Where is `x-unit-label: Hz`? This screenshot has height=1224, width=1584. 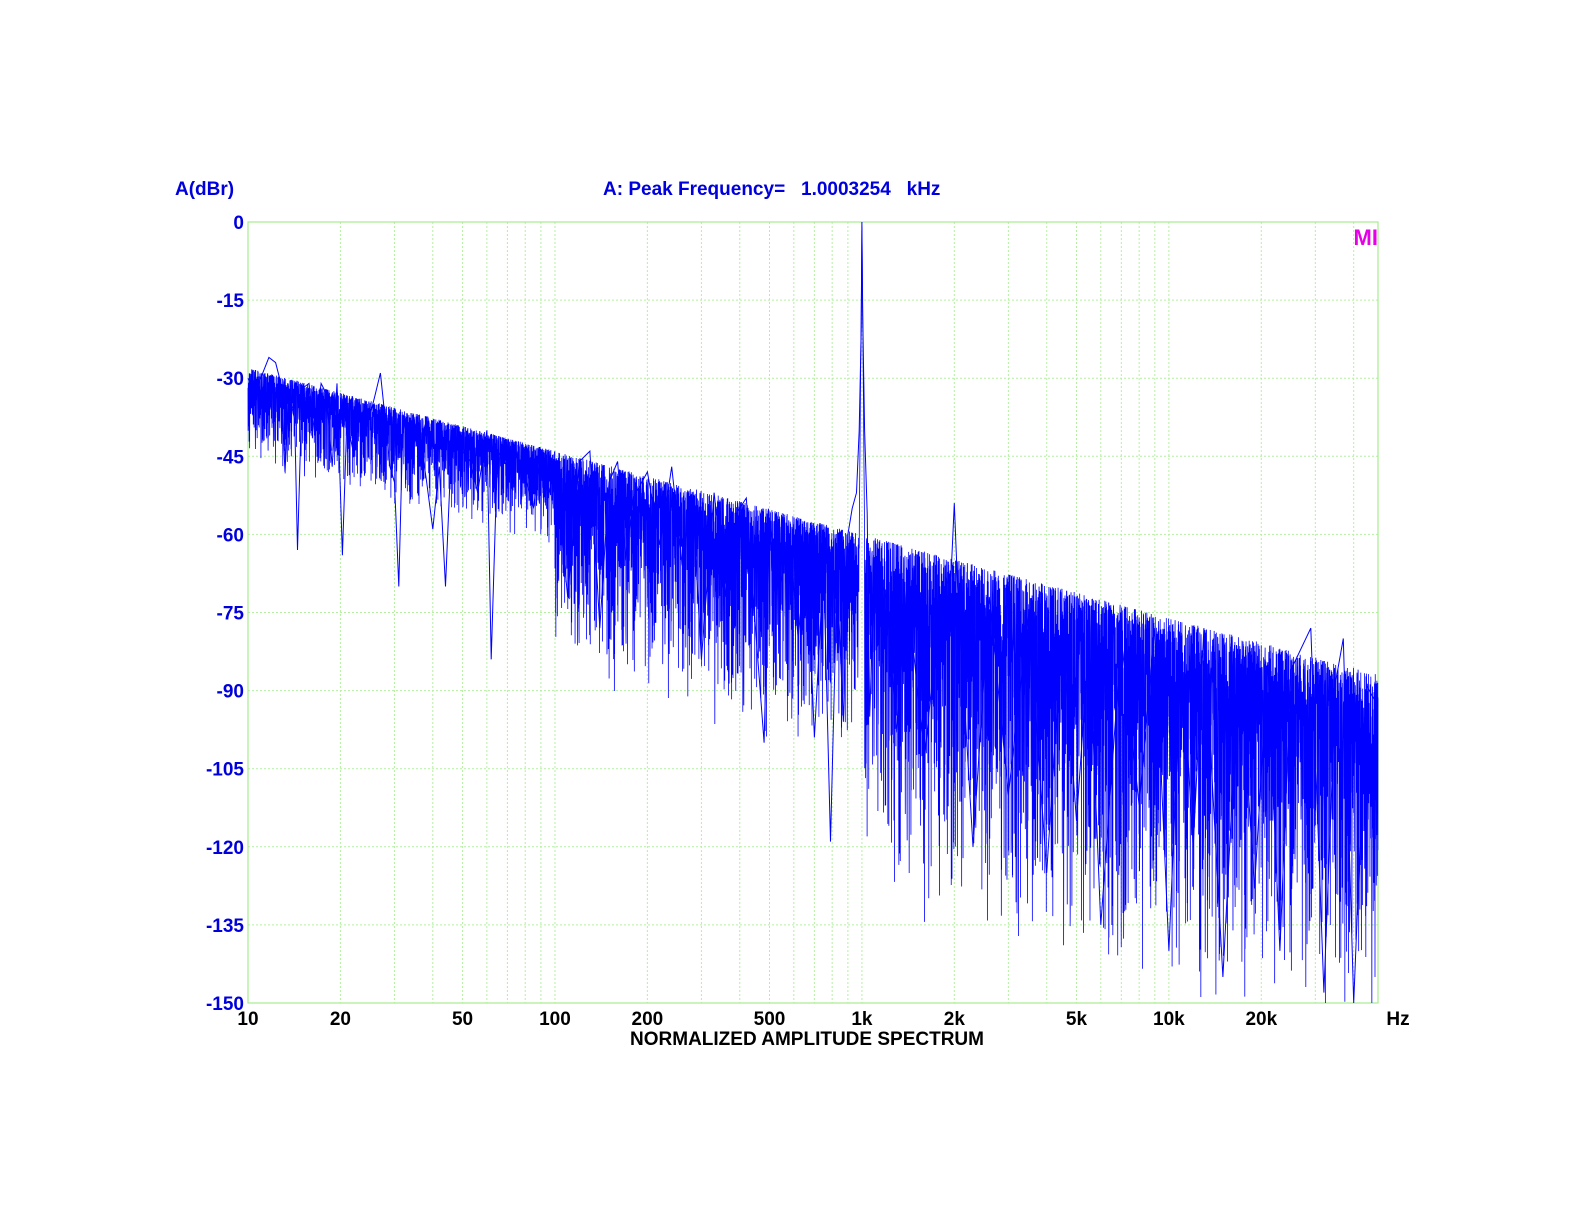
x-unit-label: Hz is located at coordinates (1397, 1019).